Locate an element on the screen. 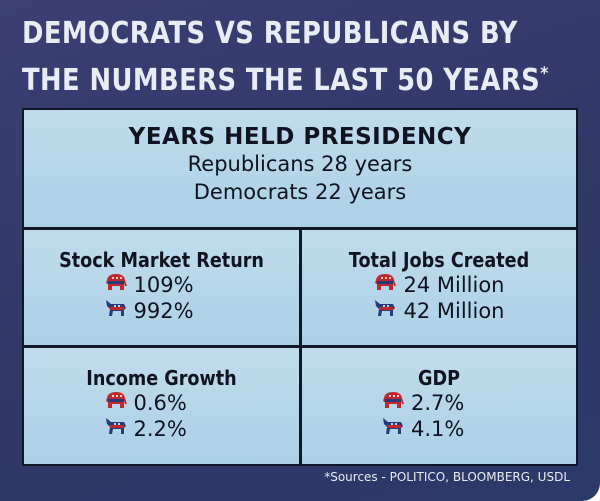 The width and height of the screenshot is (600, 501). democrat-row: 992% is located at coordinates (161, 311).